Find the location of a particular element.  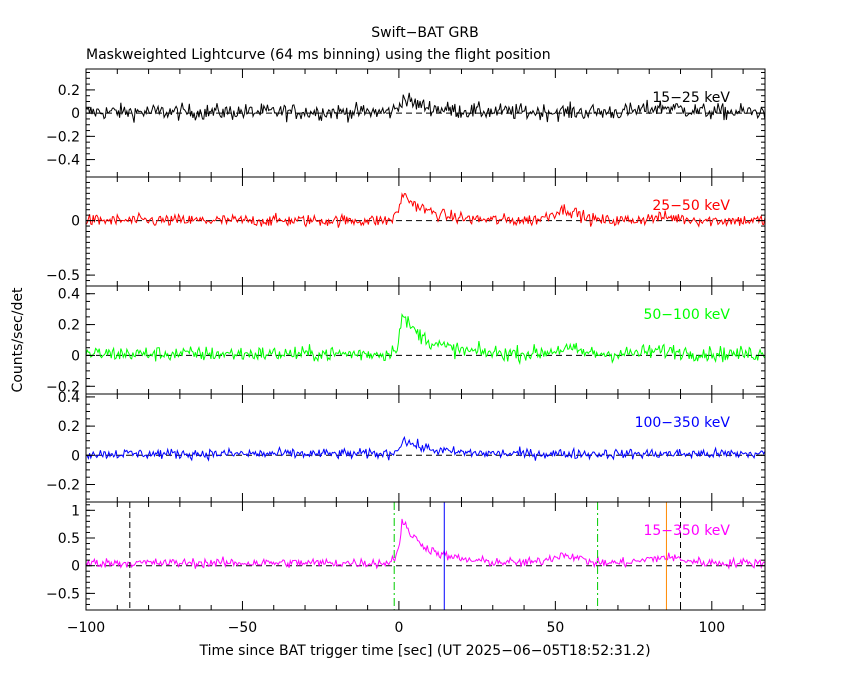

panel-50-100: 0.4 0.2 0 −0.2 50−100 keV is located at coordinates (406, 340).